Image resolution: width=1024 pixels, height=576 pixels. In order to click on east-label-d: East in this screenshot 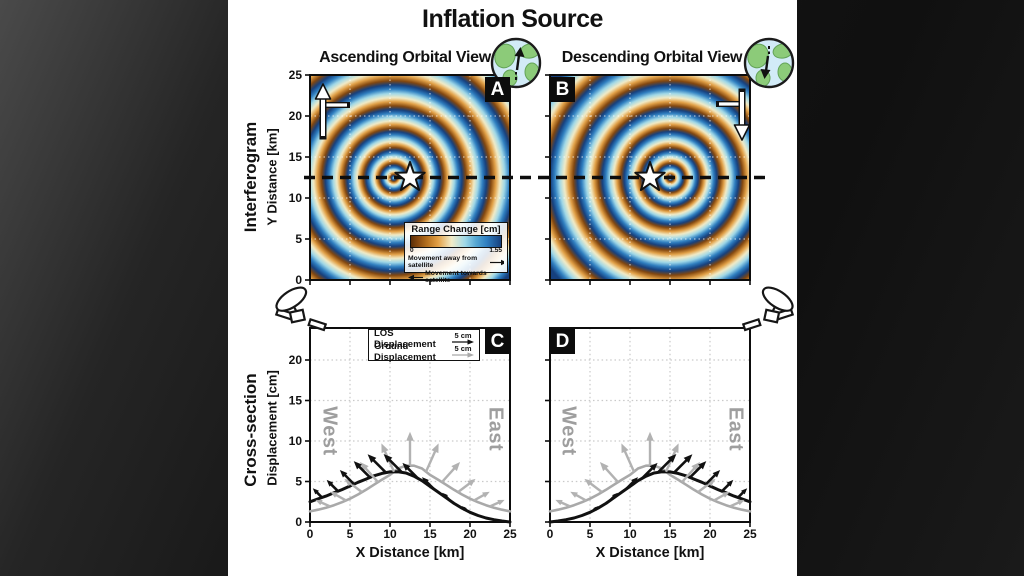, I will do `click(735, 429)`.